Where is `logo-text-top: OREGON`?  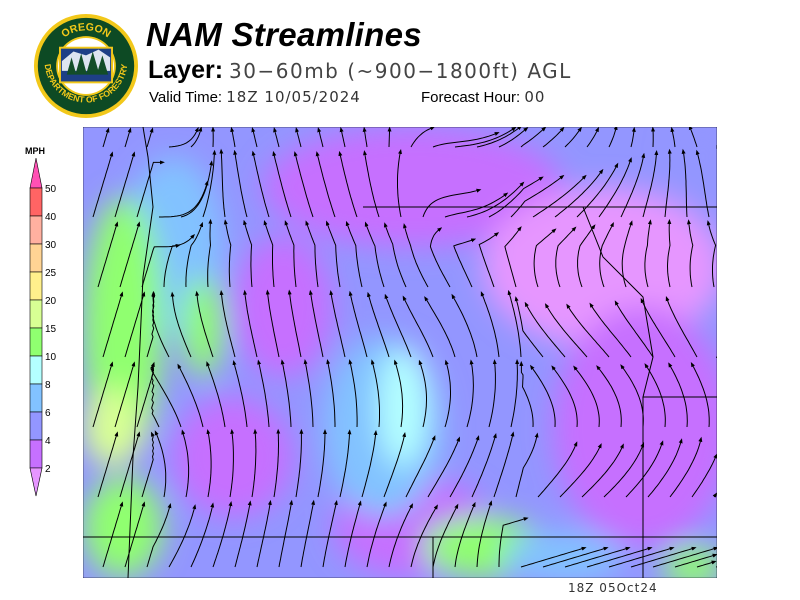
logo-text-top: OREGON is located at coordinates (85, 30).